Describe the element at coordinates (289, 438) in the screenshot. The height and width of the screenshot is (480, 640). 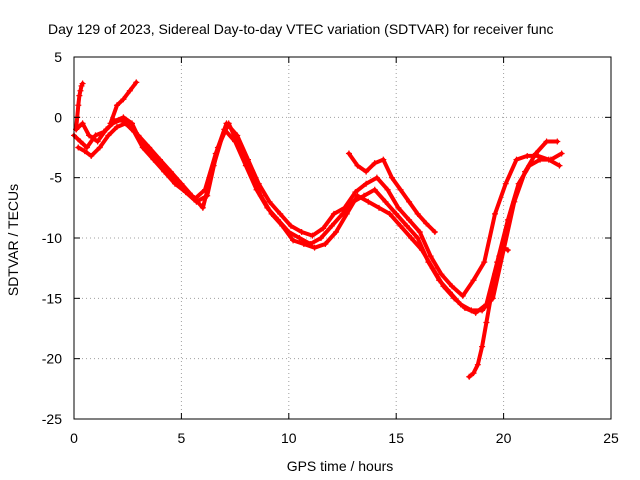
I see `x-tick-label: 10` at that location.